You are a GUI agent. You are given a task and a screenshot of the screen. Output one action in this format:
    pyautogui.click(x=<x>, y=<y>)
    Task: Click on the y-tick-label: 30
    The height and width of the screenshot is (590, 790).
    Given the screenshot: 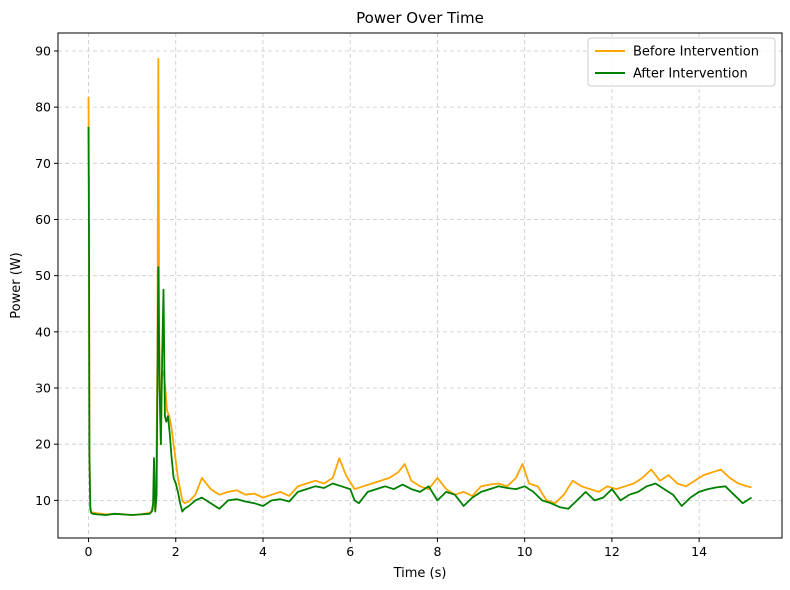 What is the action you would take?
    pyautogui.click(x=43, y=388)
    